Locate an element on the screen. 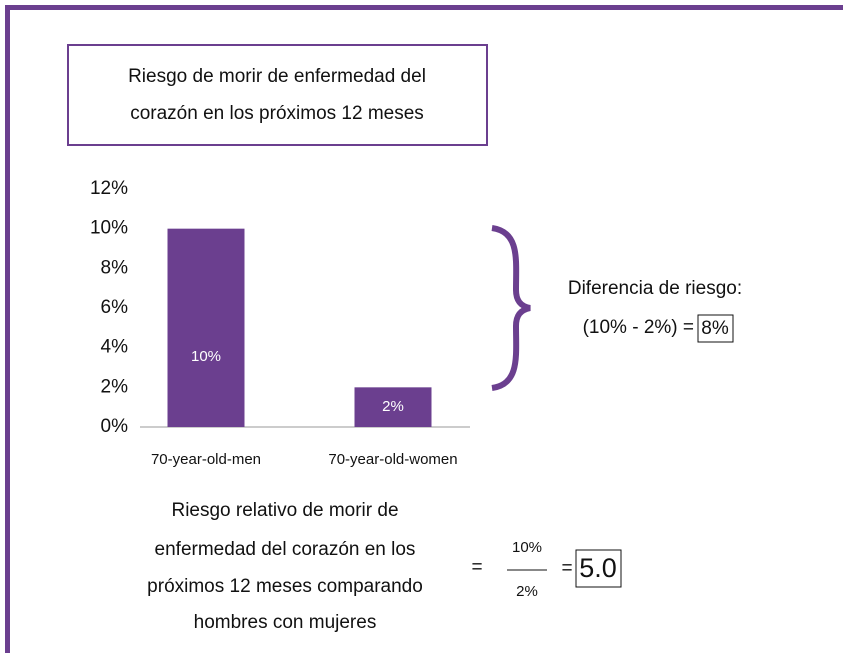 The height and width of the screenshot is (653, 843). y-tick-label: 10% is located at coordinates (109, 228).